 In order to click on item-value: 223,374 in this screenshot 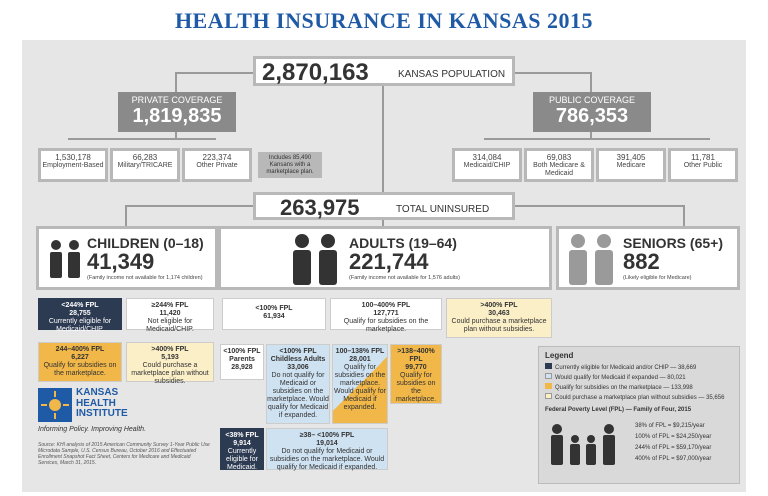, I will do `click(217, 157)`.